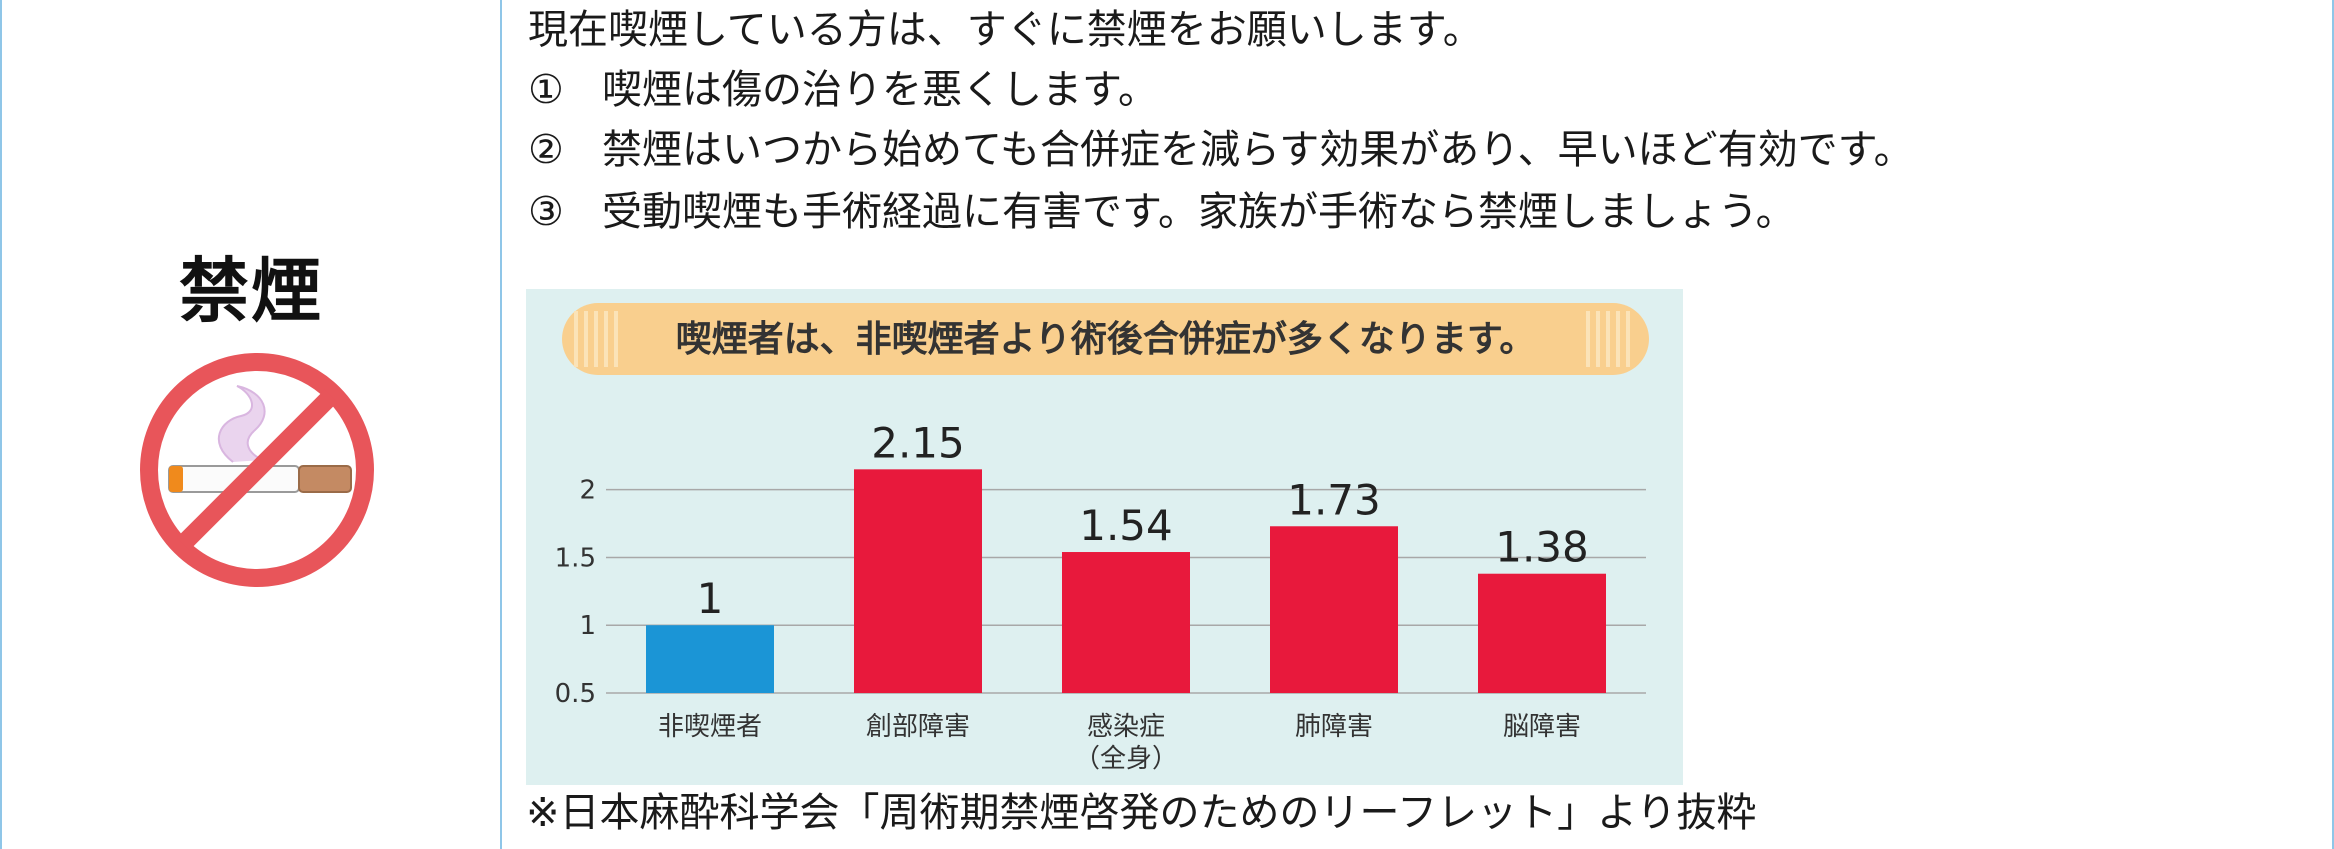 The image size is (2334, 849). Describe the element at coordinates (546, 150) in the screenshot. I see `item-number: ②` at that location.